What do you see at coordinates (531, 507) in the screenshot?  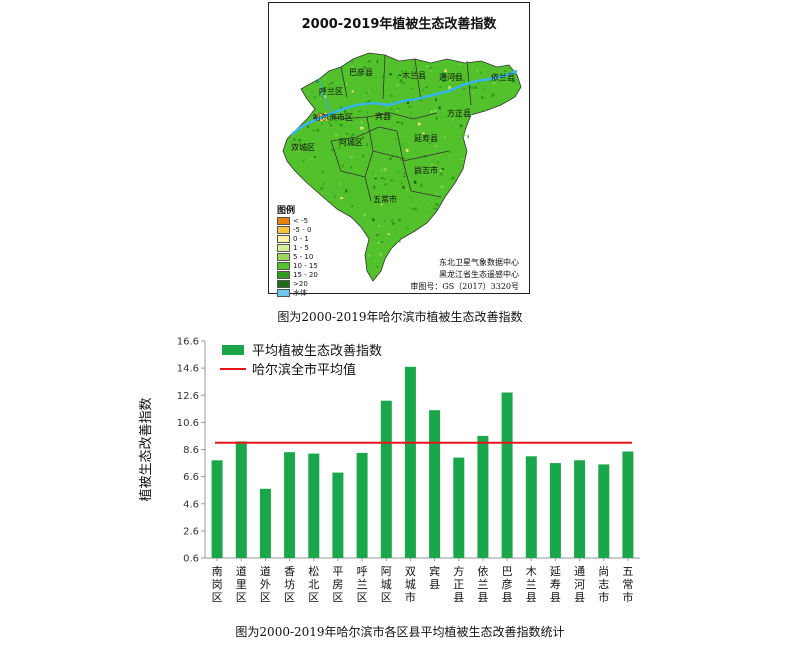 I see `bar-木兰县` at bounding box center [531, 507].